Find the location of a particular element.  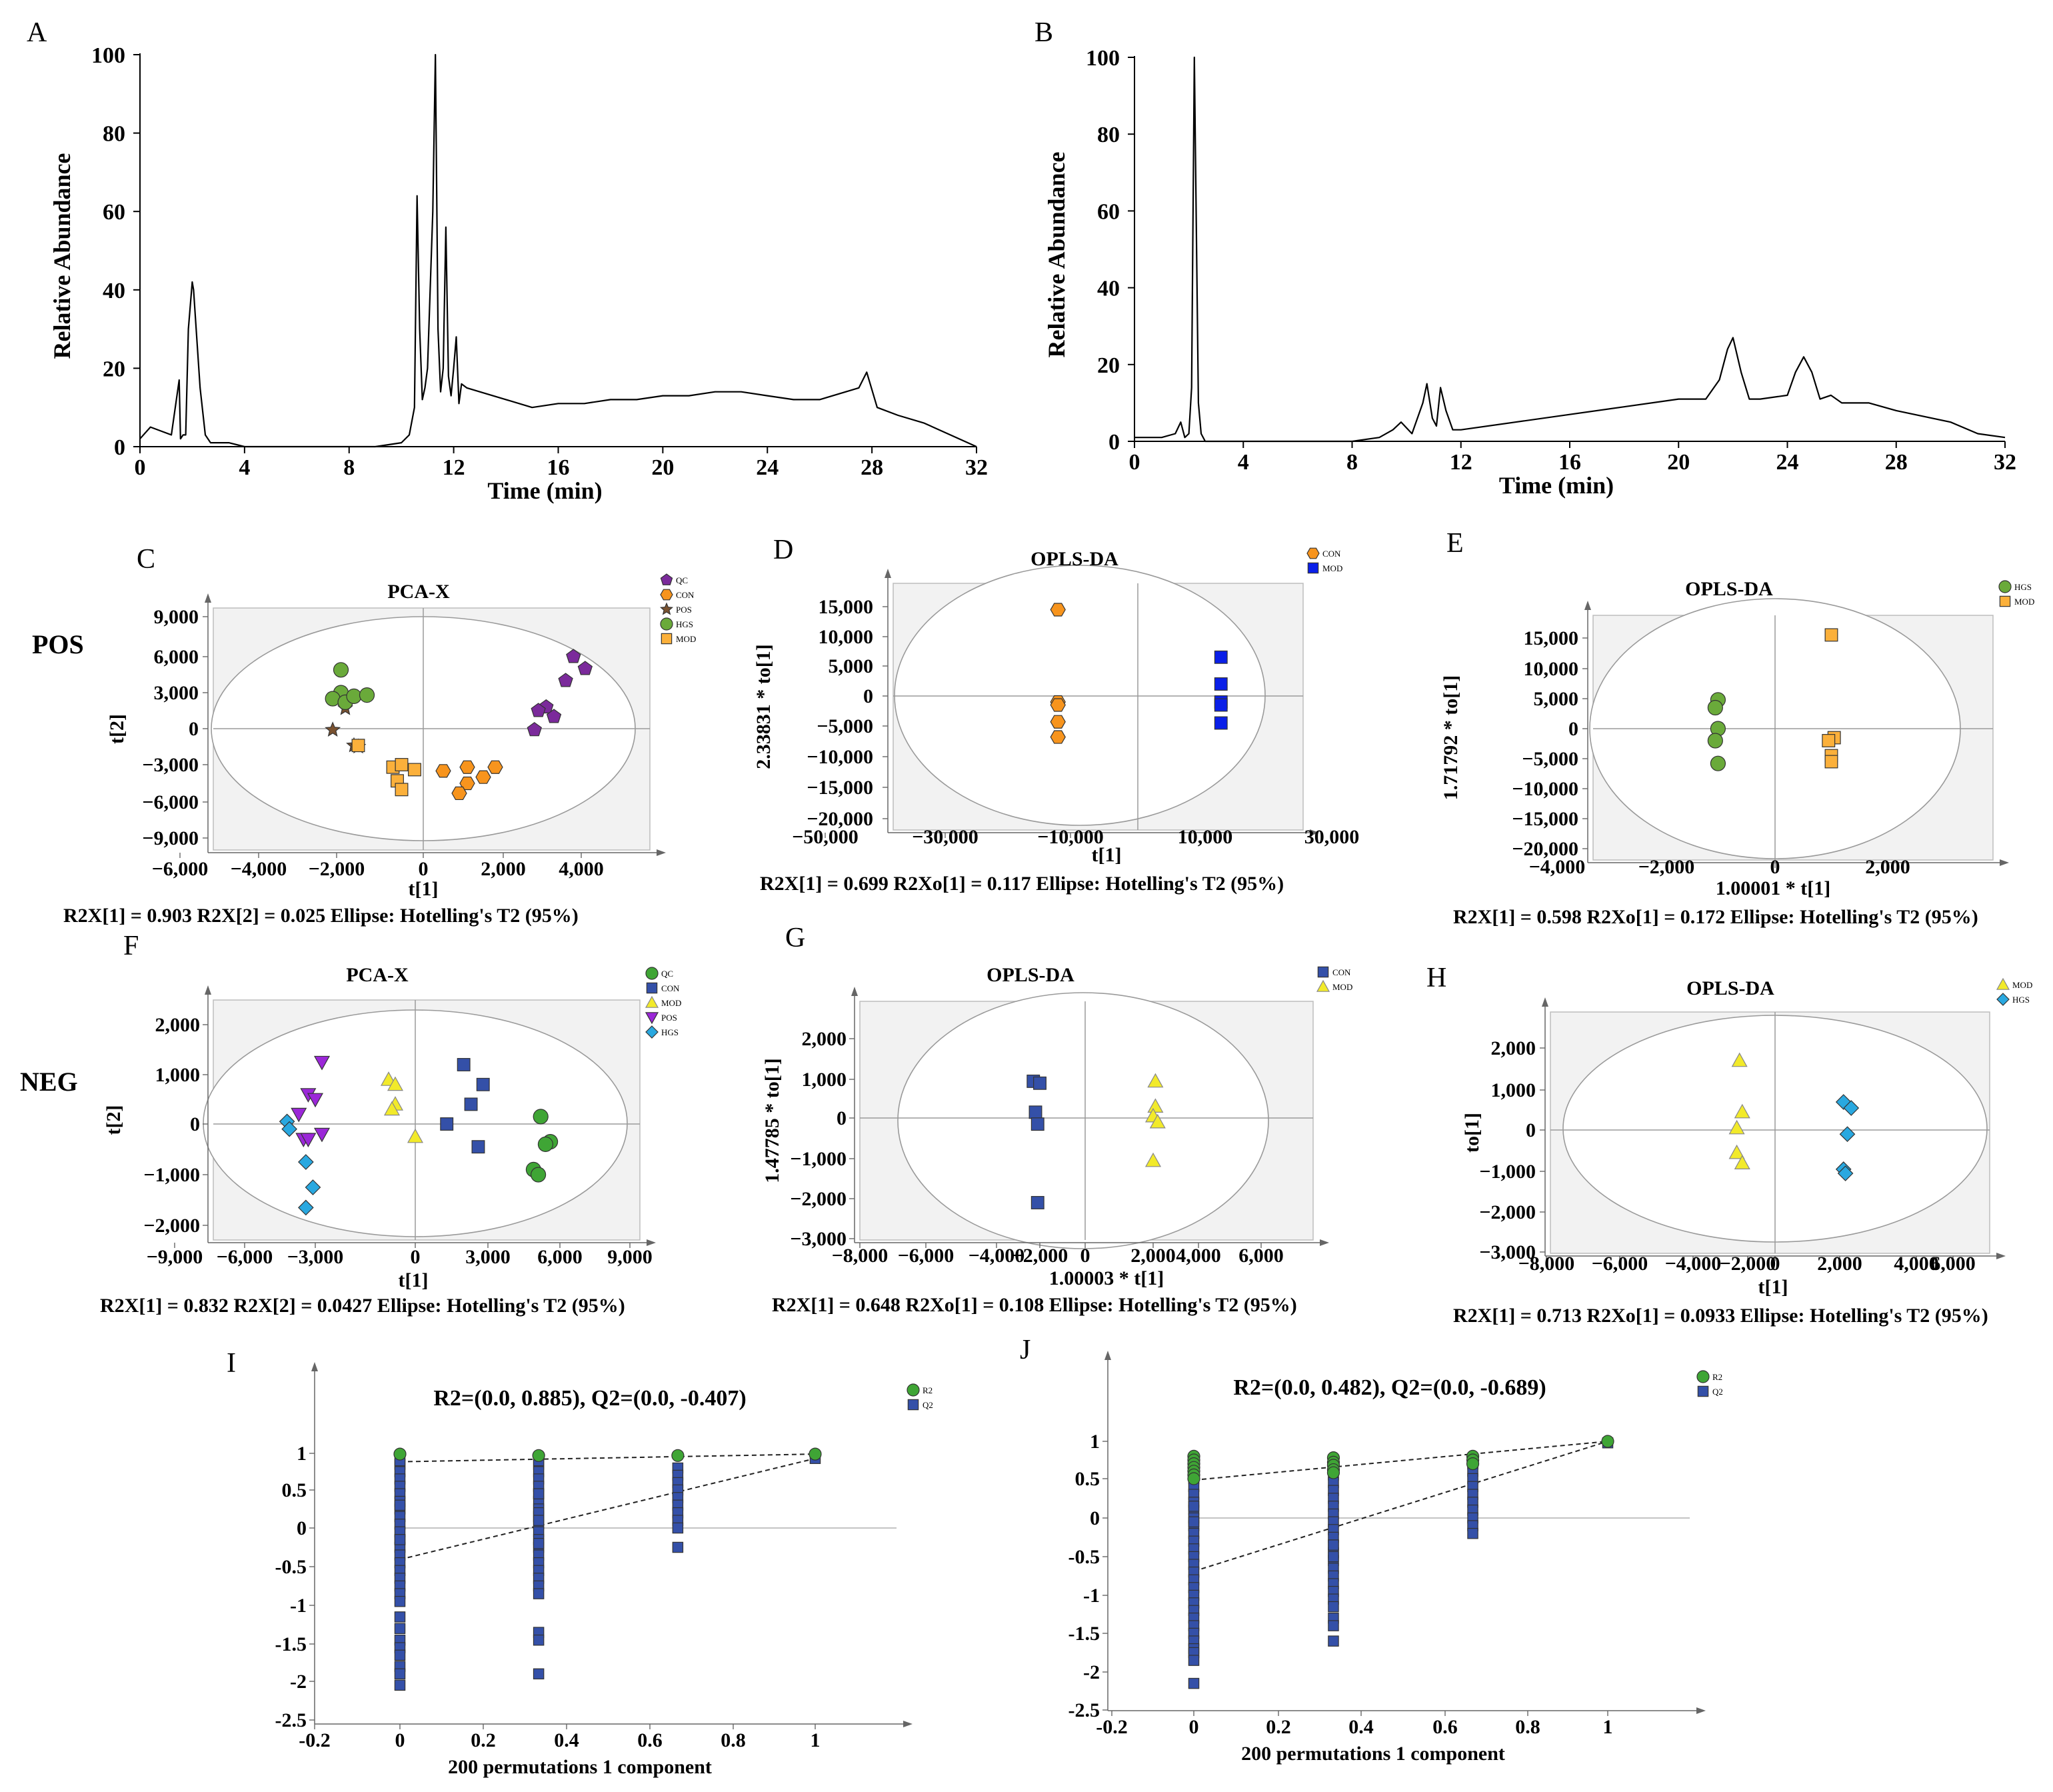

x-tick-label: −8,000 is located at coordinates (1546, 1264).